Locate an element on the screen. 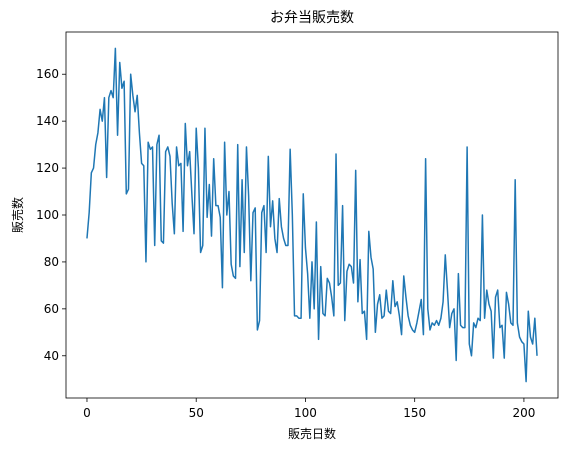 This screenshot has height=452, width=570. y-tick-label: 60 is located at coordinates (51, 309).